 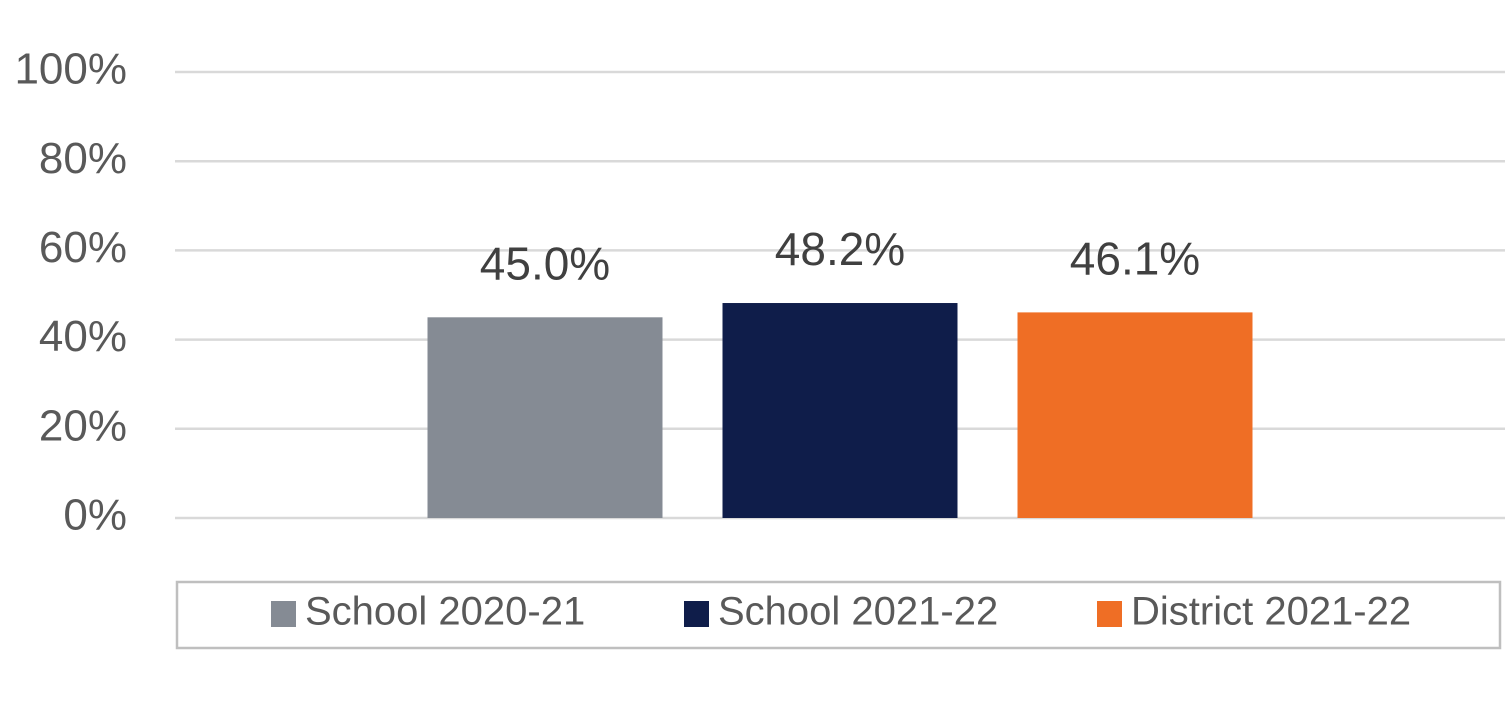 What do you see at coordinates (1135, 259) in the screenshot?
I see `value-label: 46.1%` at bounding box center [1135, 259].